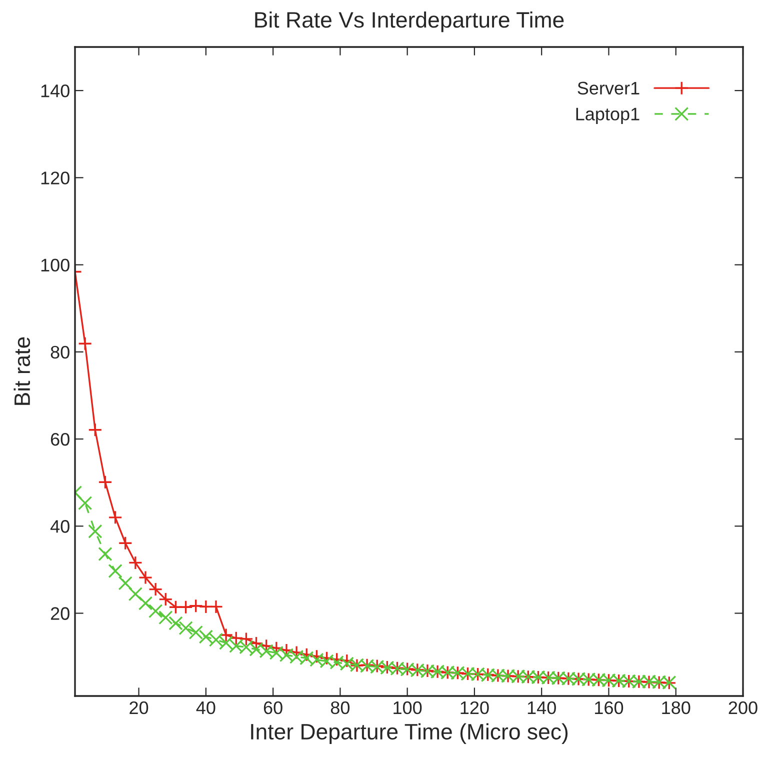  What do you see at coordinates (60, 439) in the screenshot?
I see `y-tick-label: 60` at bounding box center [60, 439].